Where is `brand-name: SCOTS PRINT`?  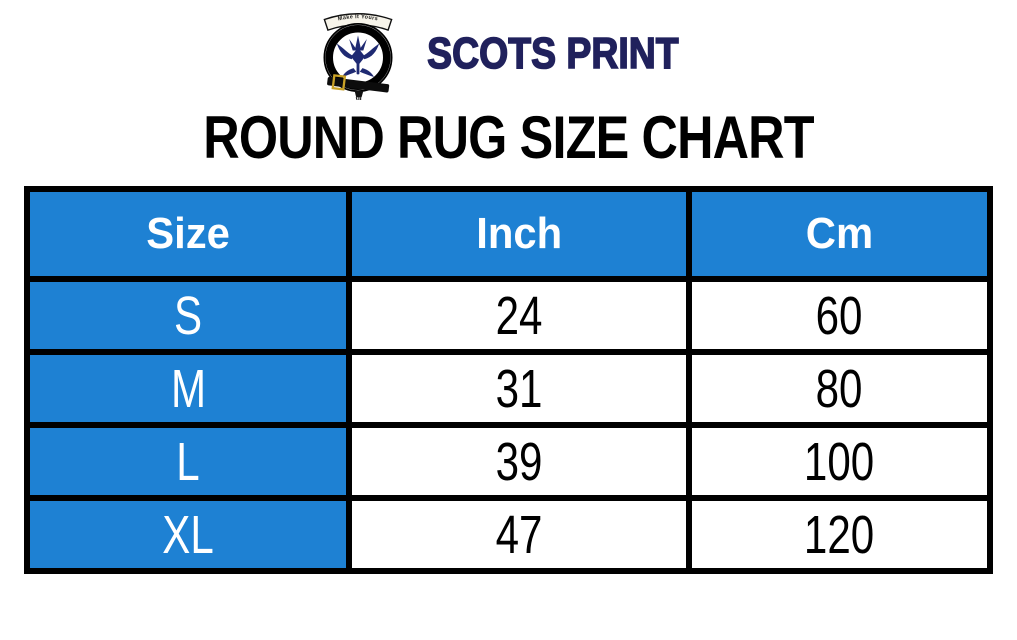
brand-name: SCOTS PRINT is located at coordinates (552, 53).